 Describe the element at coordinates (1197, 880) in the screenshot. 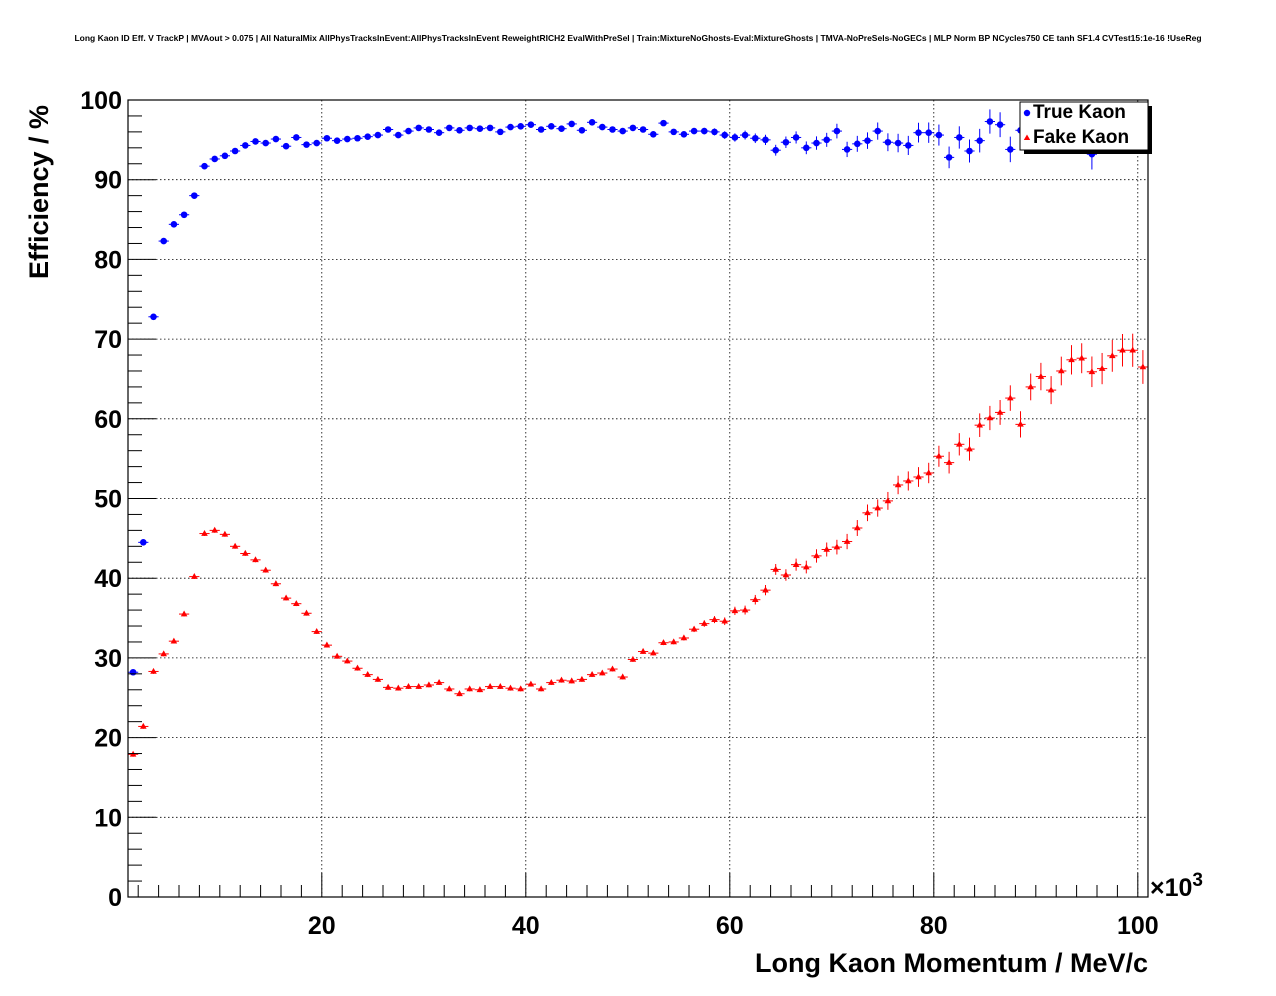

I see `x-multiplier-exponent: 3` at that location.